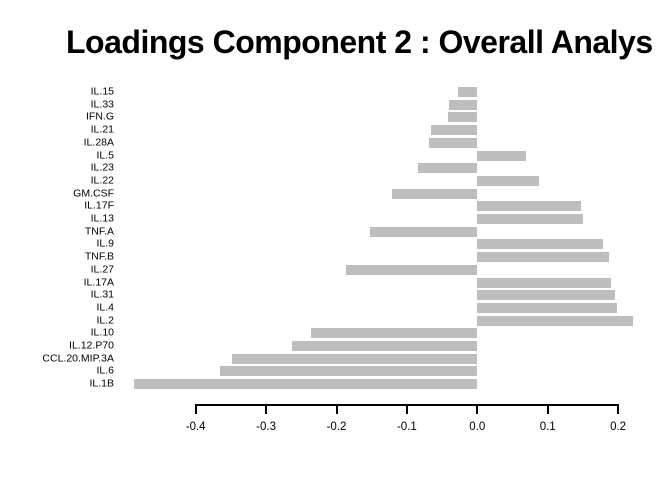 The image size is (672, 480). I want to click on category-label-CCL.20.MIP.3A: CCL.20.MIP.3A, so click(78, 358).